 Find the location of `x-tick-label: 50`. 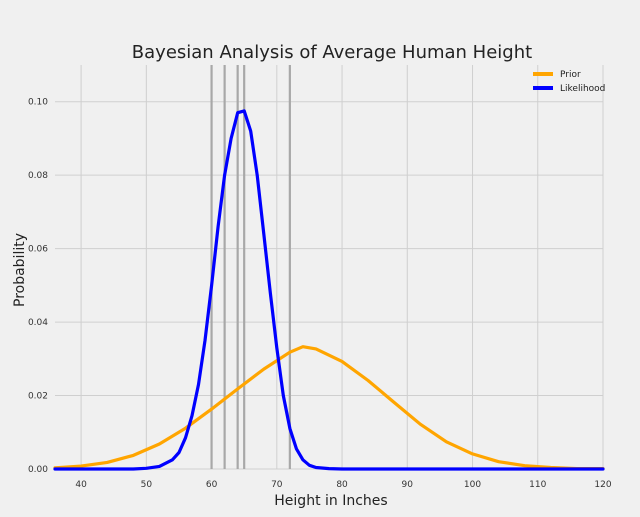

x-tick-label: 50 is located at coordinates (147, 485).